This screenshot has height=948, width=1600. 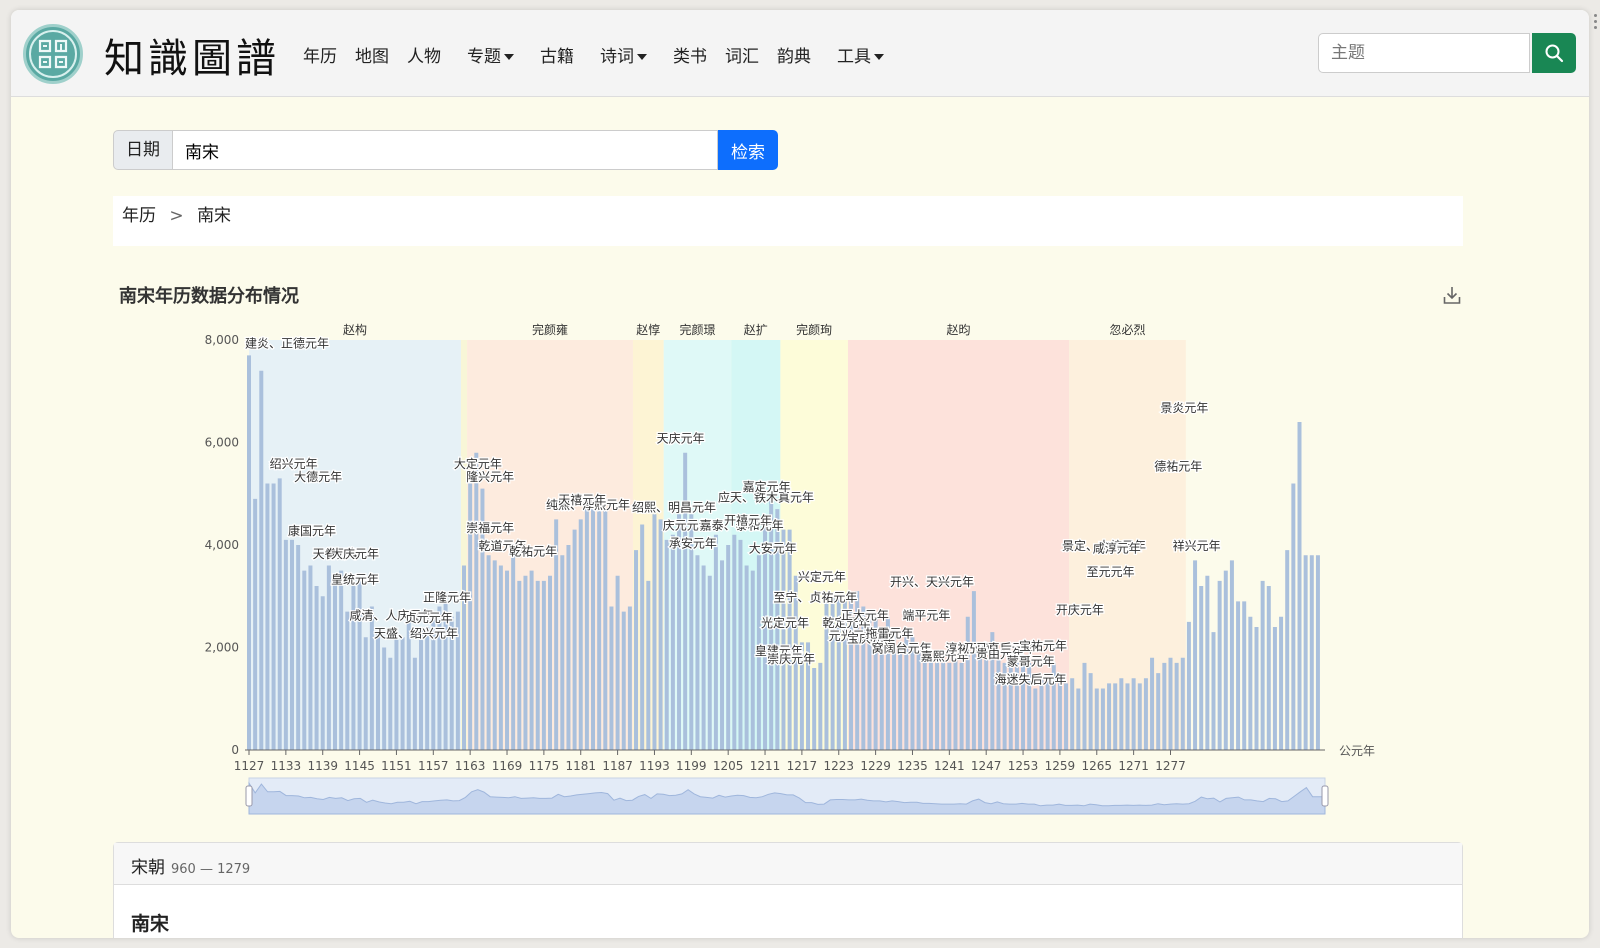 I want to click on x-tick-label: 1157, so click(x=433, y=766).